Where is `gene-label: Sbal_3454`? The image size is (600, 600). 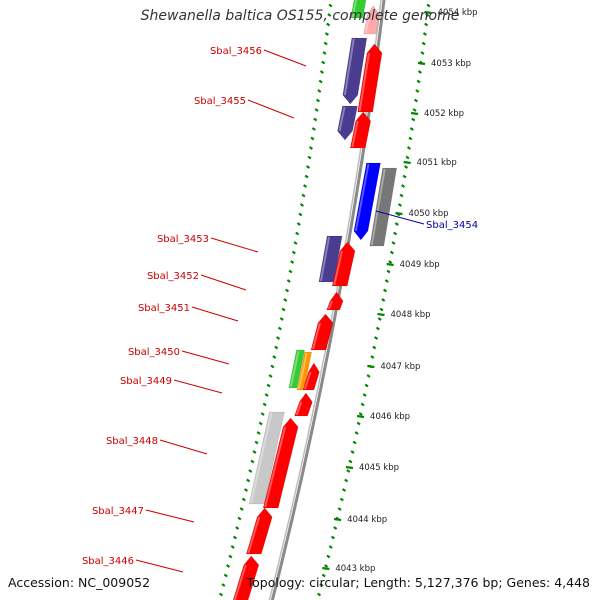 gene-label: Sbal_3454 is located at coordinates (452, 225).